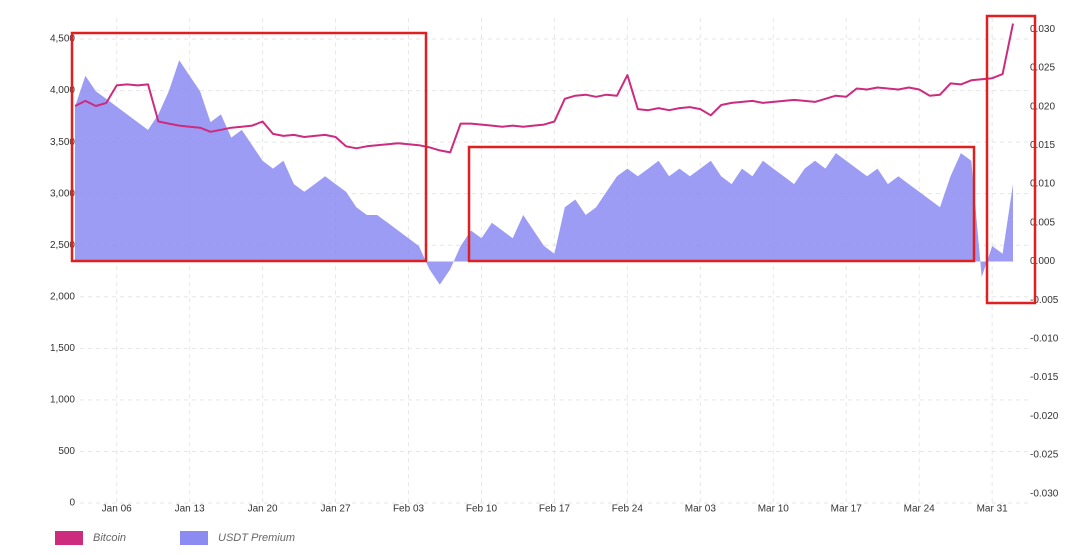  I want to click on y2-tick-label: 0.015, so click(1042, 145).